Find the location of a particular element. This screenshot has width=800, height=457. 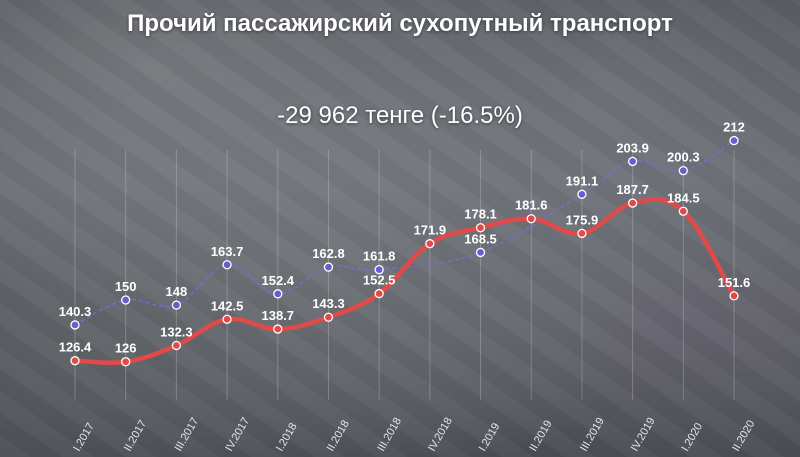

data-label-solid: 132.3 is located at coordinates (176, 332).